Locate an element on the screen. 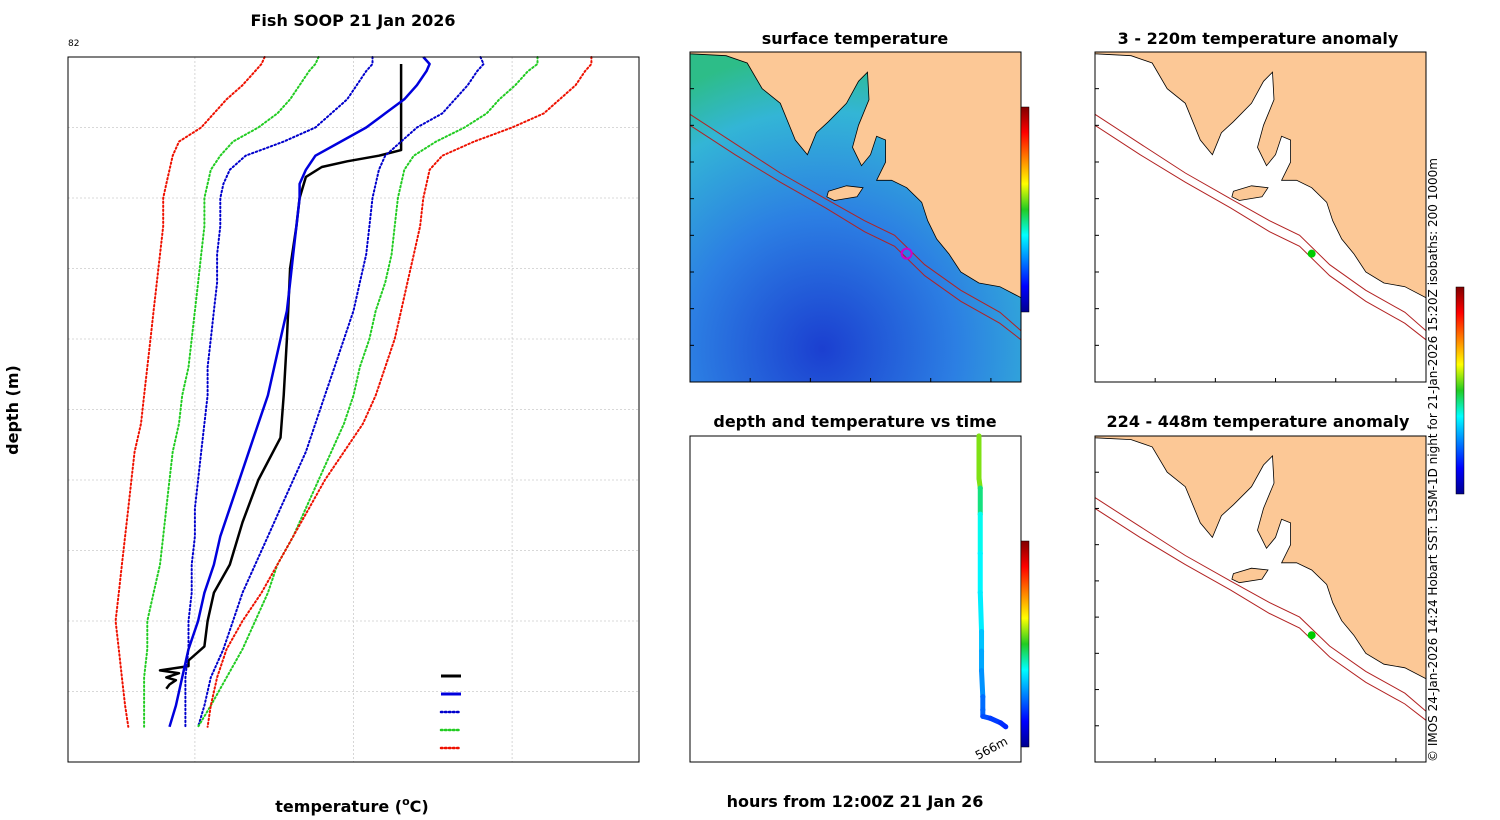 This screenshot has height=820, width=1500. anom2-axes-box is located at coordinates (1260, 599).